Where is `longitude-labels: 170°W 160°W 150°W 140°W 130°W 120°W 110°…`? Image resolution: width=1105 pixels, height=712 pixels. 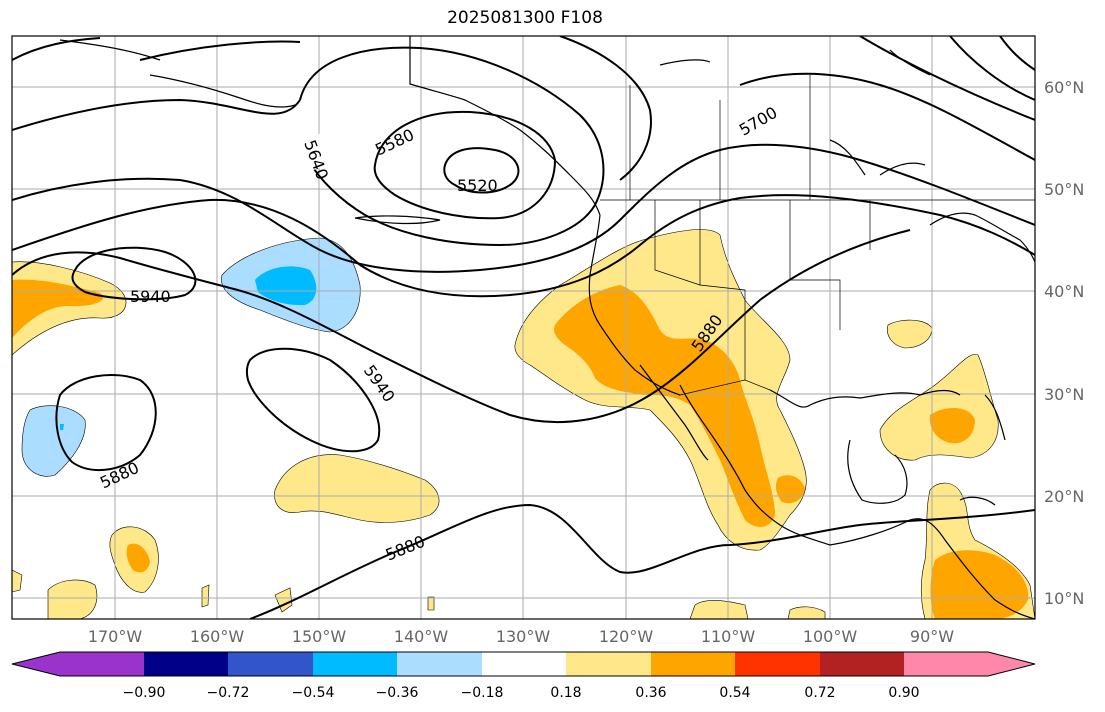
longitude-labels: 170°W 160°W 150°W 140°W 130°W 120°W 110°… is located at coordinates (521, 636).